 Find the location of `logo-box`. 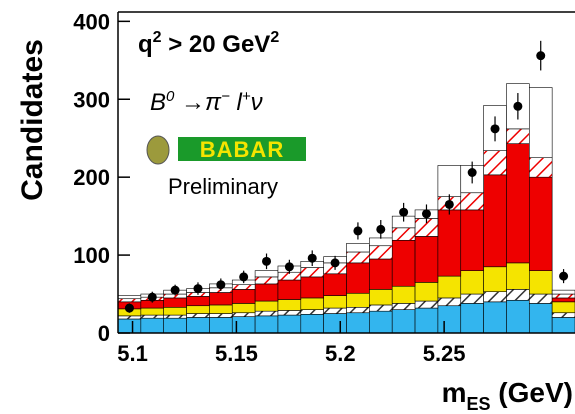

logo-box is located at coordinates (242, 149).